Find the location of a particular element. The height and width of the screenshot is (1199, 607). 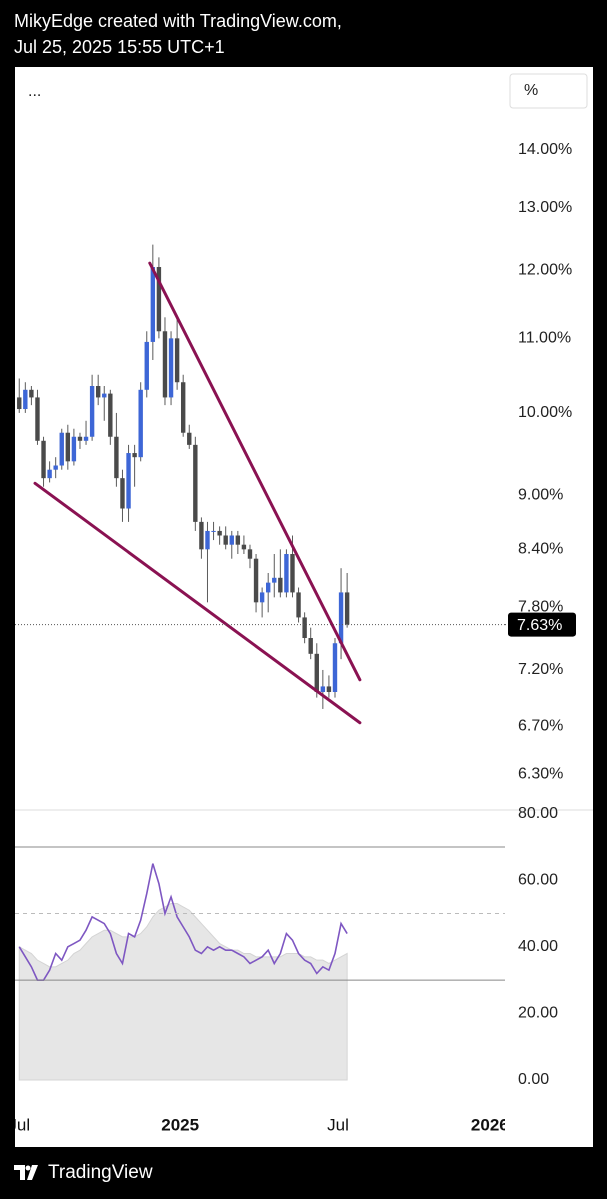

y-tick-label: 8.40% is located at coordinates (540, 549).